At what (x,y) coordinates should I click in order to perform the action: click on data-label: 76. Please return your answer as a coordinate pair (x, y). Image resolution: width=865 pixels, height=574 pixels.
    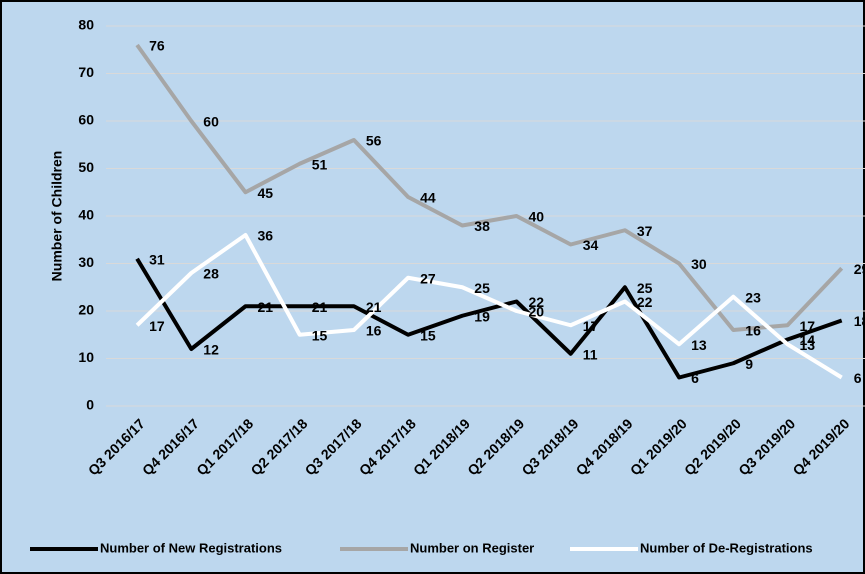
    Looking at the image, I should click on (157, 46).